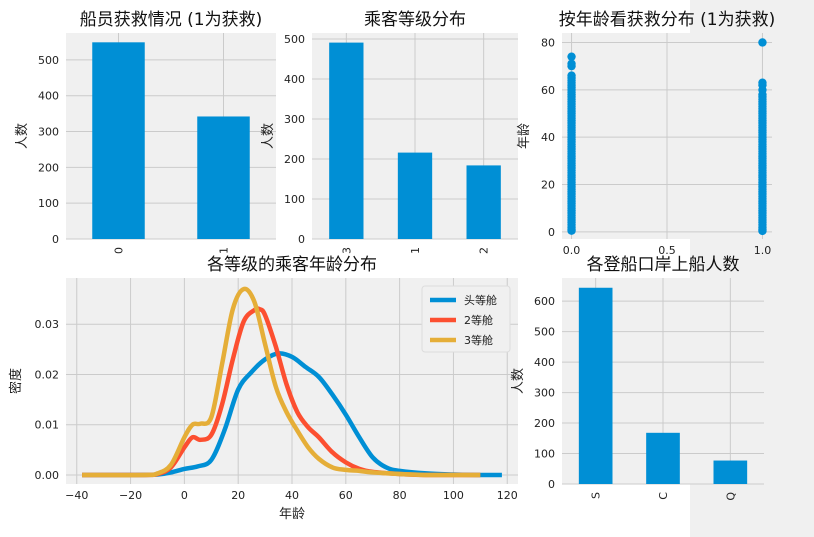  Describe the element at coordinates (663, 265) in the screenshot. I see `chart-title: 各登船口岸上船人数` at that location.